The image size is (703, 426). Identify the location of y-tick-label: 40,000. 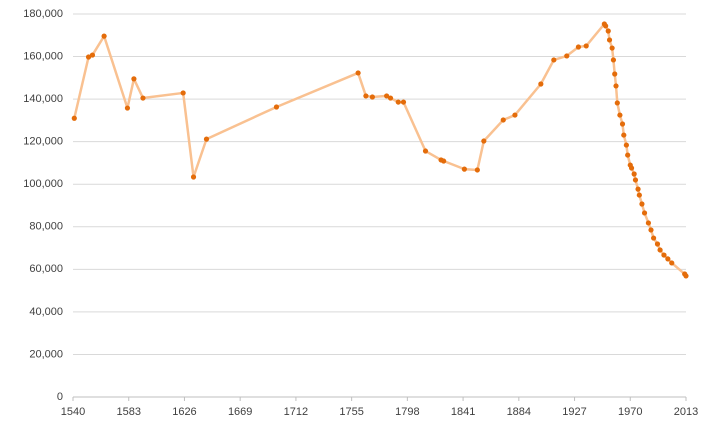
(46, 312).